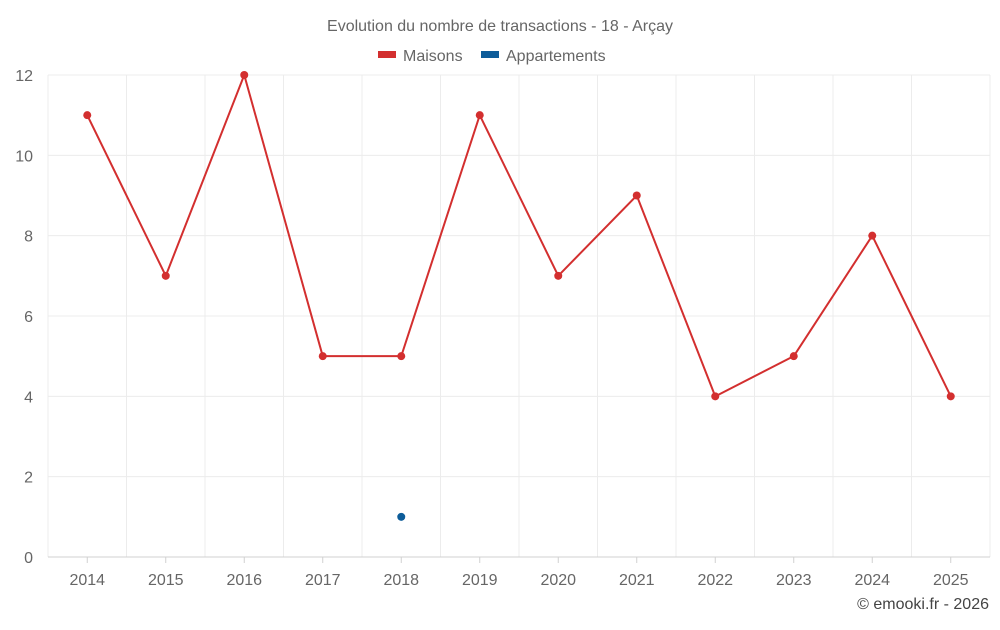  Describe the element at coordinates (480, 580) in the screenshot. I see `x-tick-label-2019: 2019` at that location.